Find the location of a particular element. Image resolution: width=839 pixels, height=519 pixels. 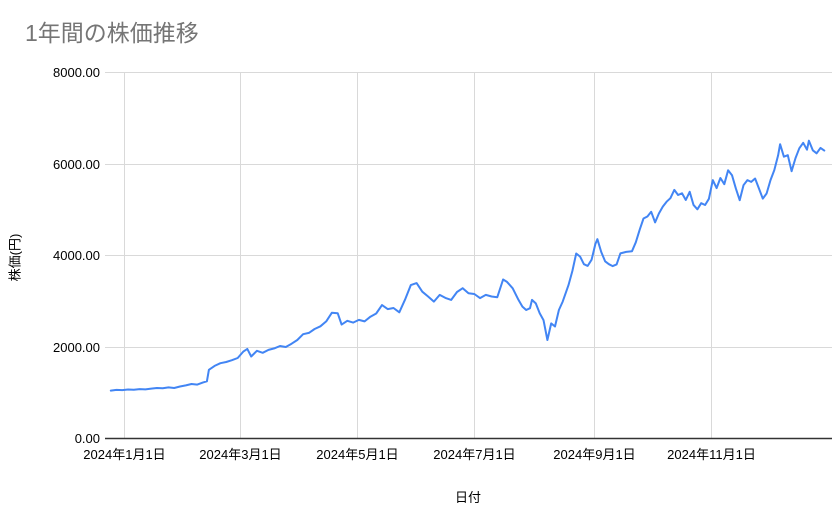

y-axis-tick-label: 4000.00 is located at coordinates (76, 255).